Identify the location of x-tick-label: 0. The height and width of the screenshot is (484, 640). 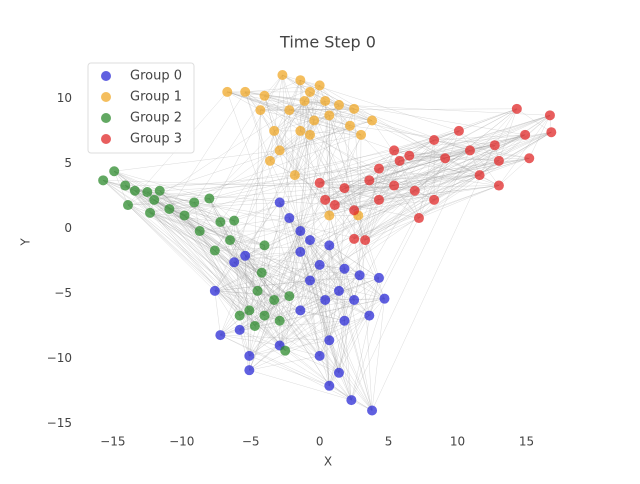
(320, 442).